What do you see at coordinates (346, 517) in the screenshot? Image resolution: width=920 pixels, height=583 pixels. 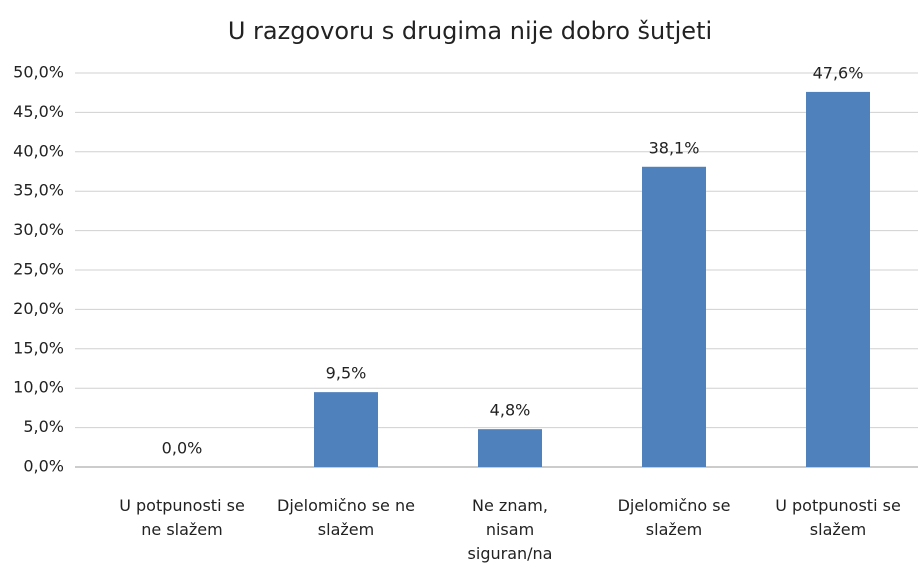 I see `x-tick-label: Djelomično se ne slažem` at bounding box center [346, 517].